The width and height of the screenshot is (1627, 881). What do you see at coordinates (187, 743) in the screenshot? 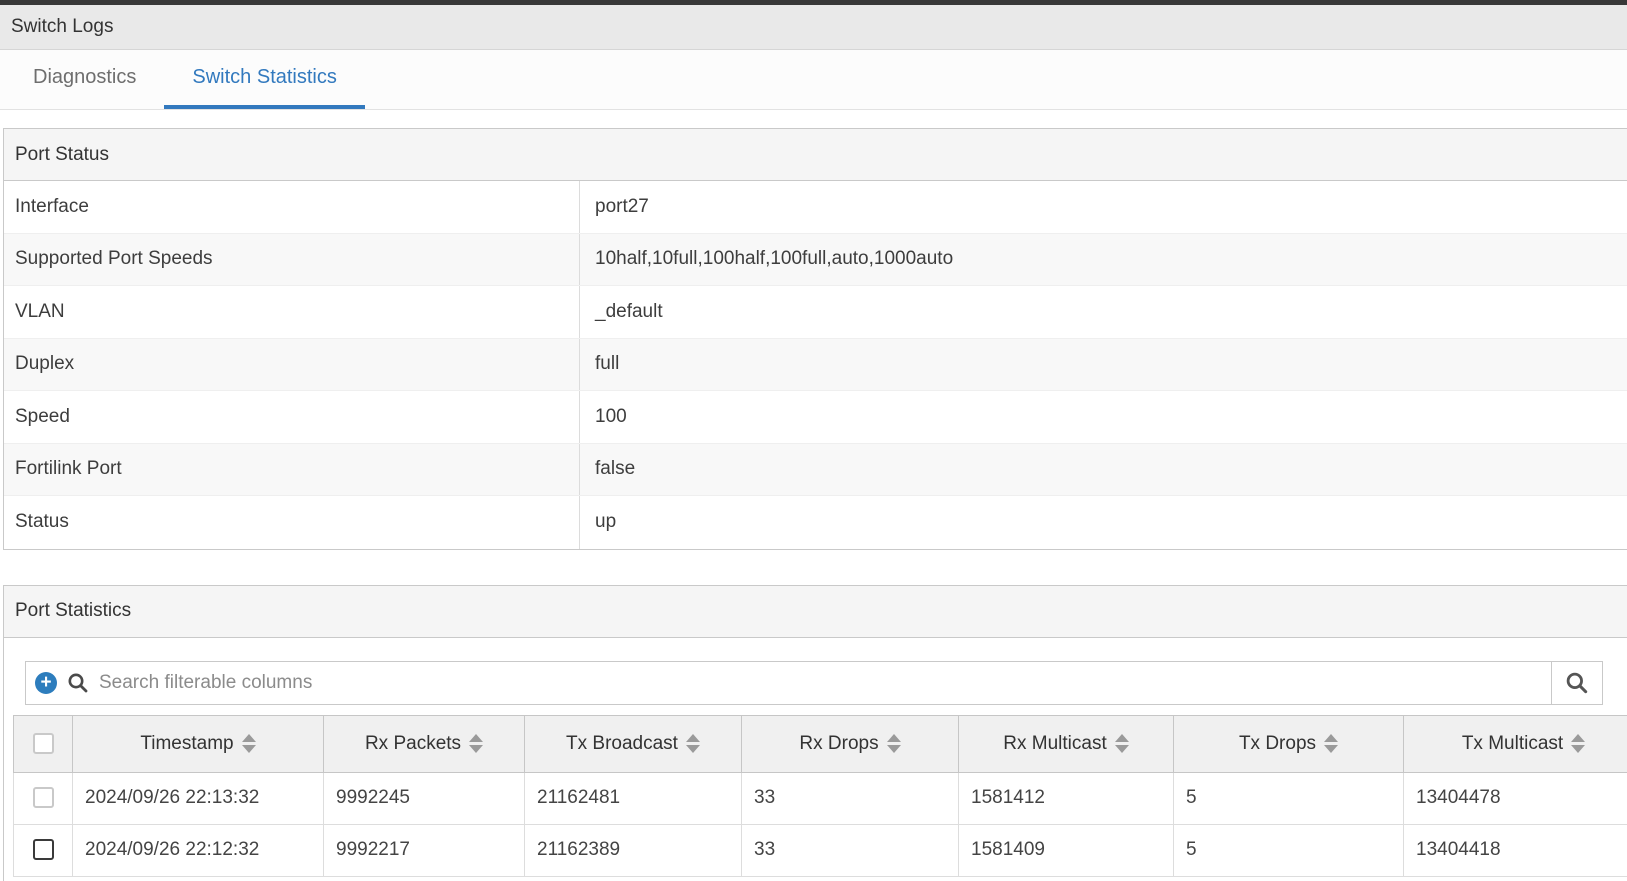
I see `column-label: Timestamp` at bounding box center [187, 743].